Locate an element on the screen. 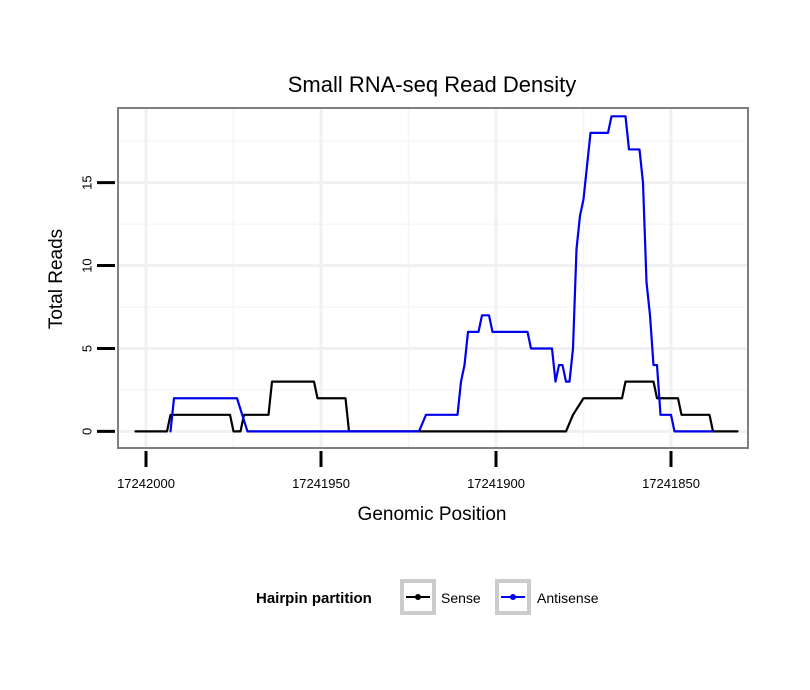 The height and width of the screenshot is (690, 810). x-tick-label: 17241850 is located at coordinates (671, 483).